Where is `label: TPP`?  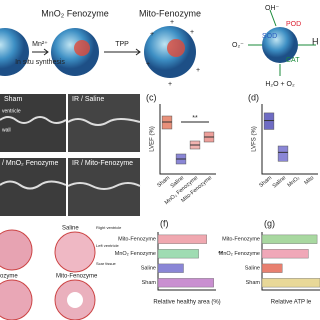 label: TPP is located at coordinates (122, 44).